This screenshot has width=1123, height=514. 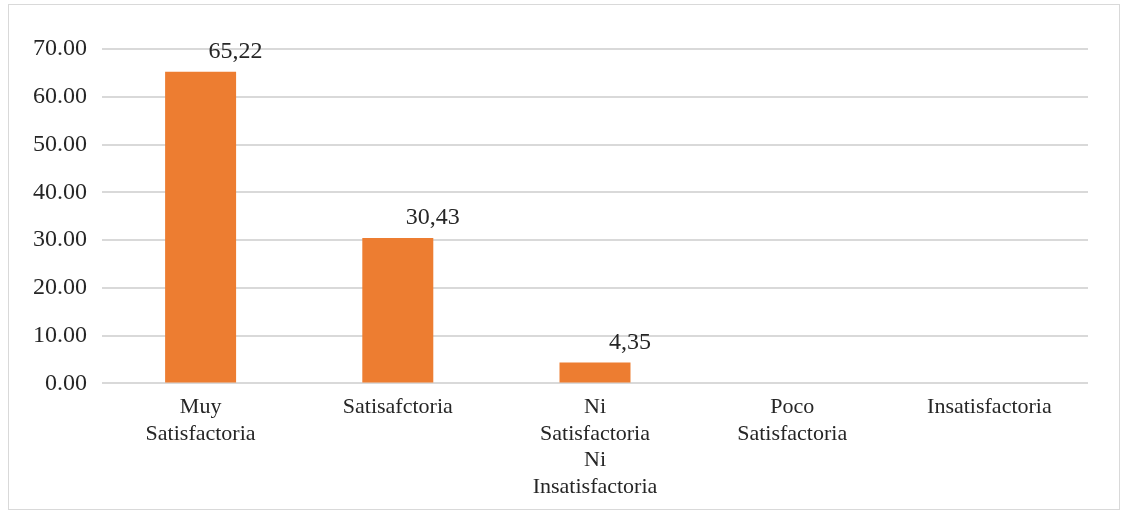 I want to click on x-tick-label: Ni Satisfactoria Ni Insatisfactoria, so click(x=595, y=445).